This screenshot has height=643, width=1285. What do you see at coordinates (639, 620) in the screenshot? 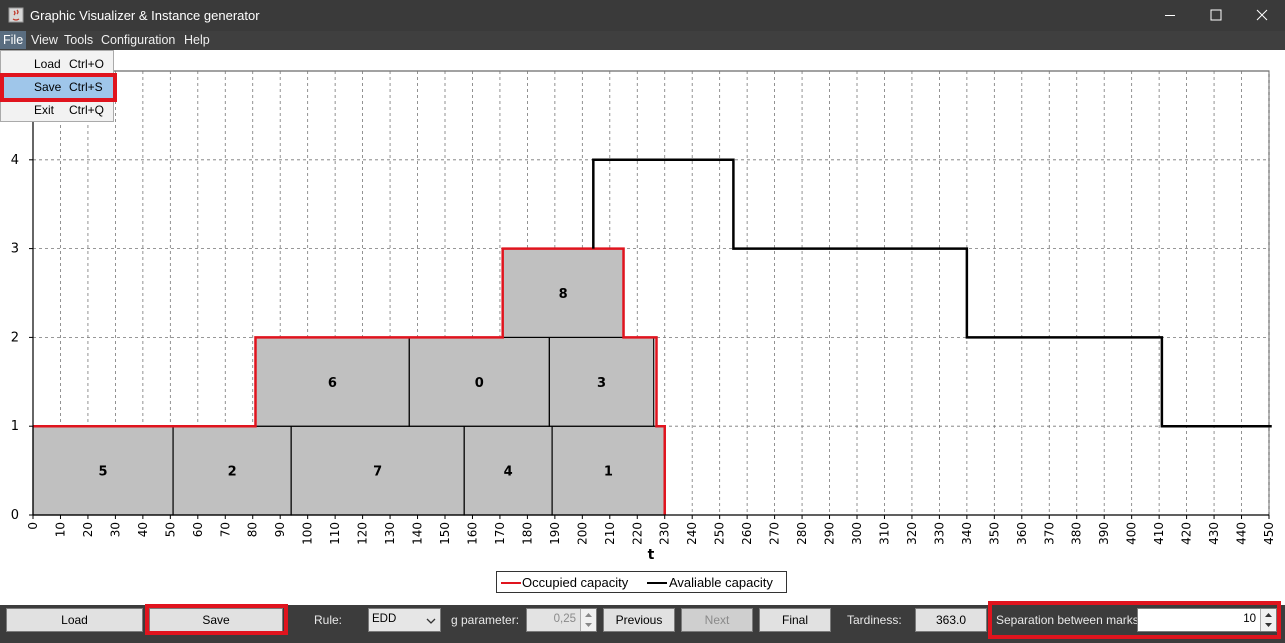
I see `previous-button: Previous` at bounding box center [639, 620].